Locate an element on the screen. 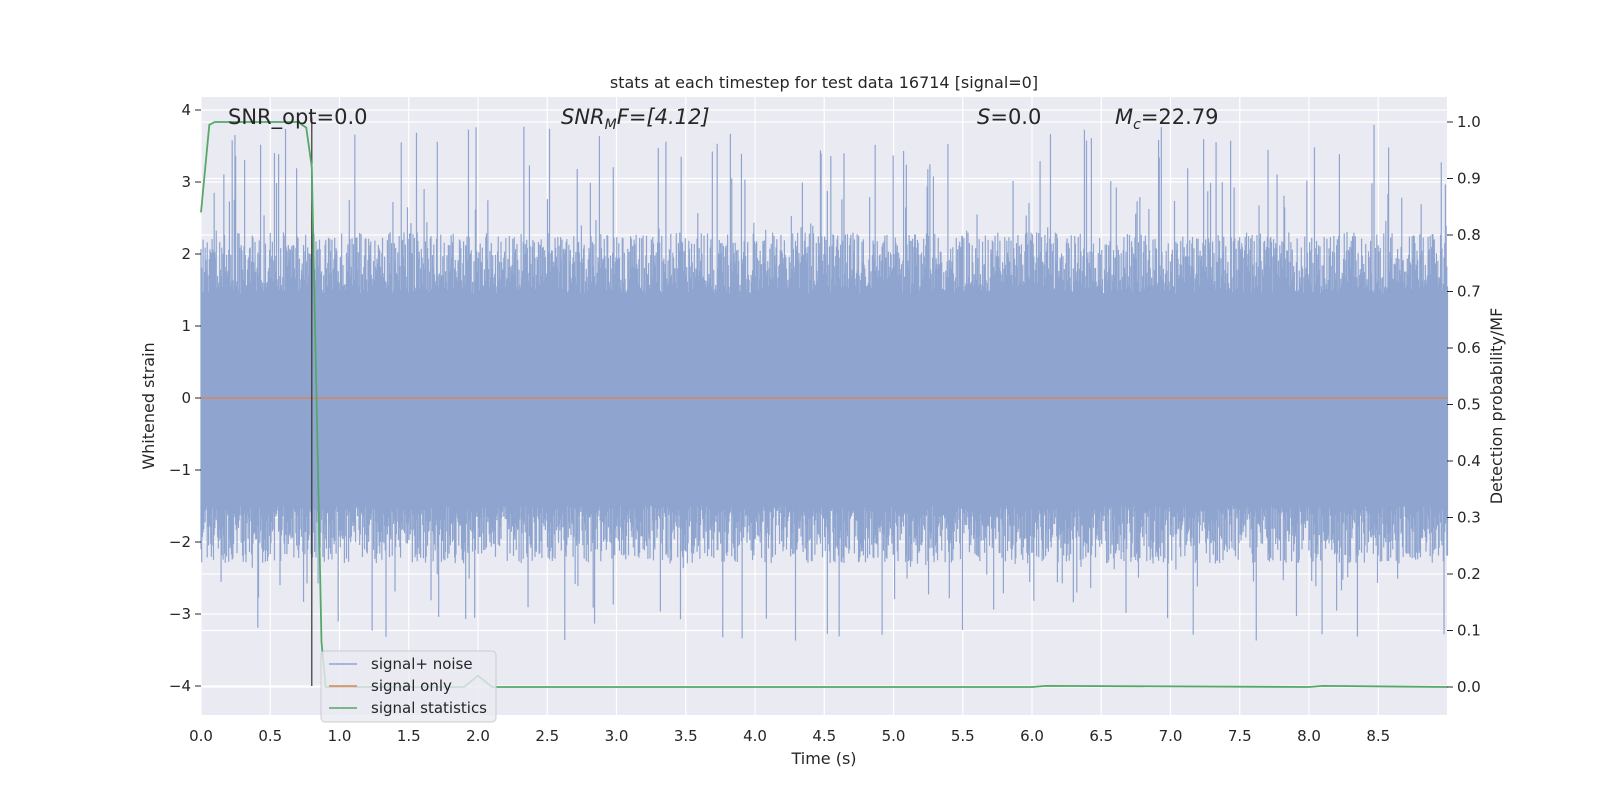 Image resolution: width=1600 pixels, height=800 pixels. x-tick-label: 5.0 is located at coordinates (894, 736).